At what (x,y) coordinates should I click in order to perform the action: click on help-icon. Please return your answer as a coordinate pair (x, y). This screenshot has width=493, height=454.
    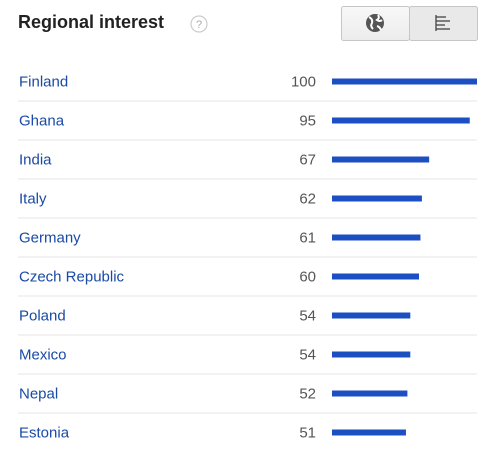
    Looking at the image, I should click on (199, 24).